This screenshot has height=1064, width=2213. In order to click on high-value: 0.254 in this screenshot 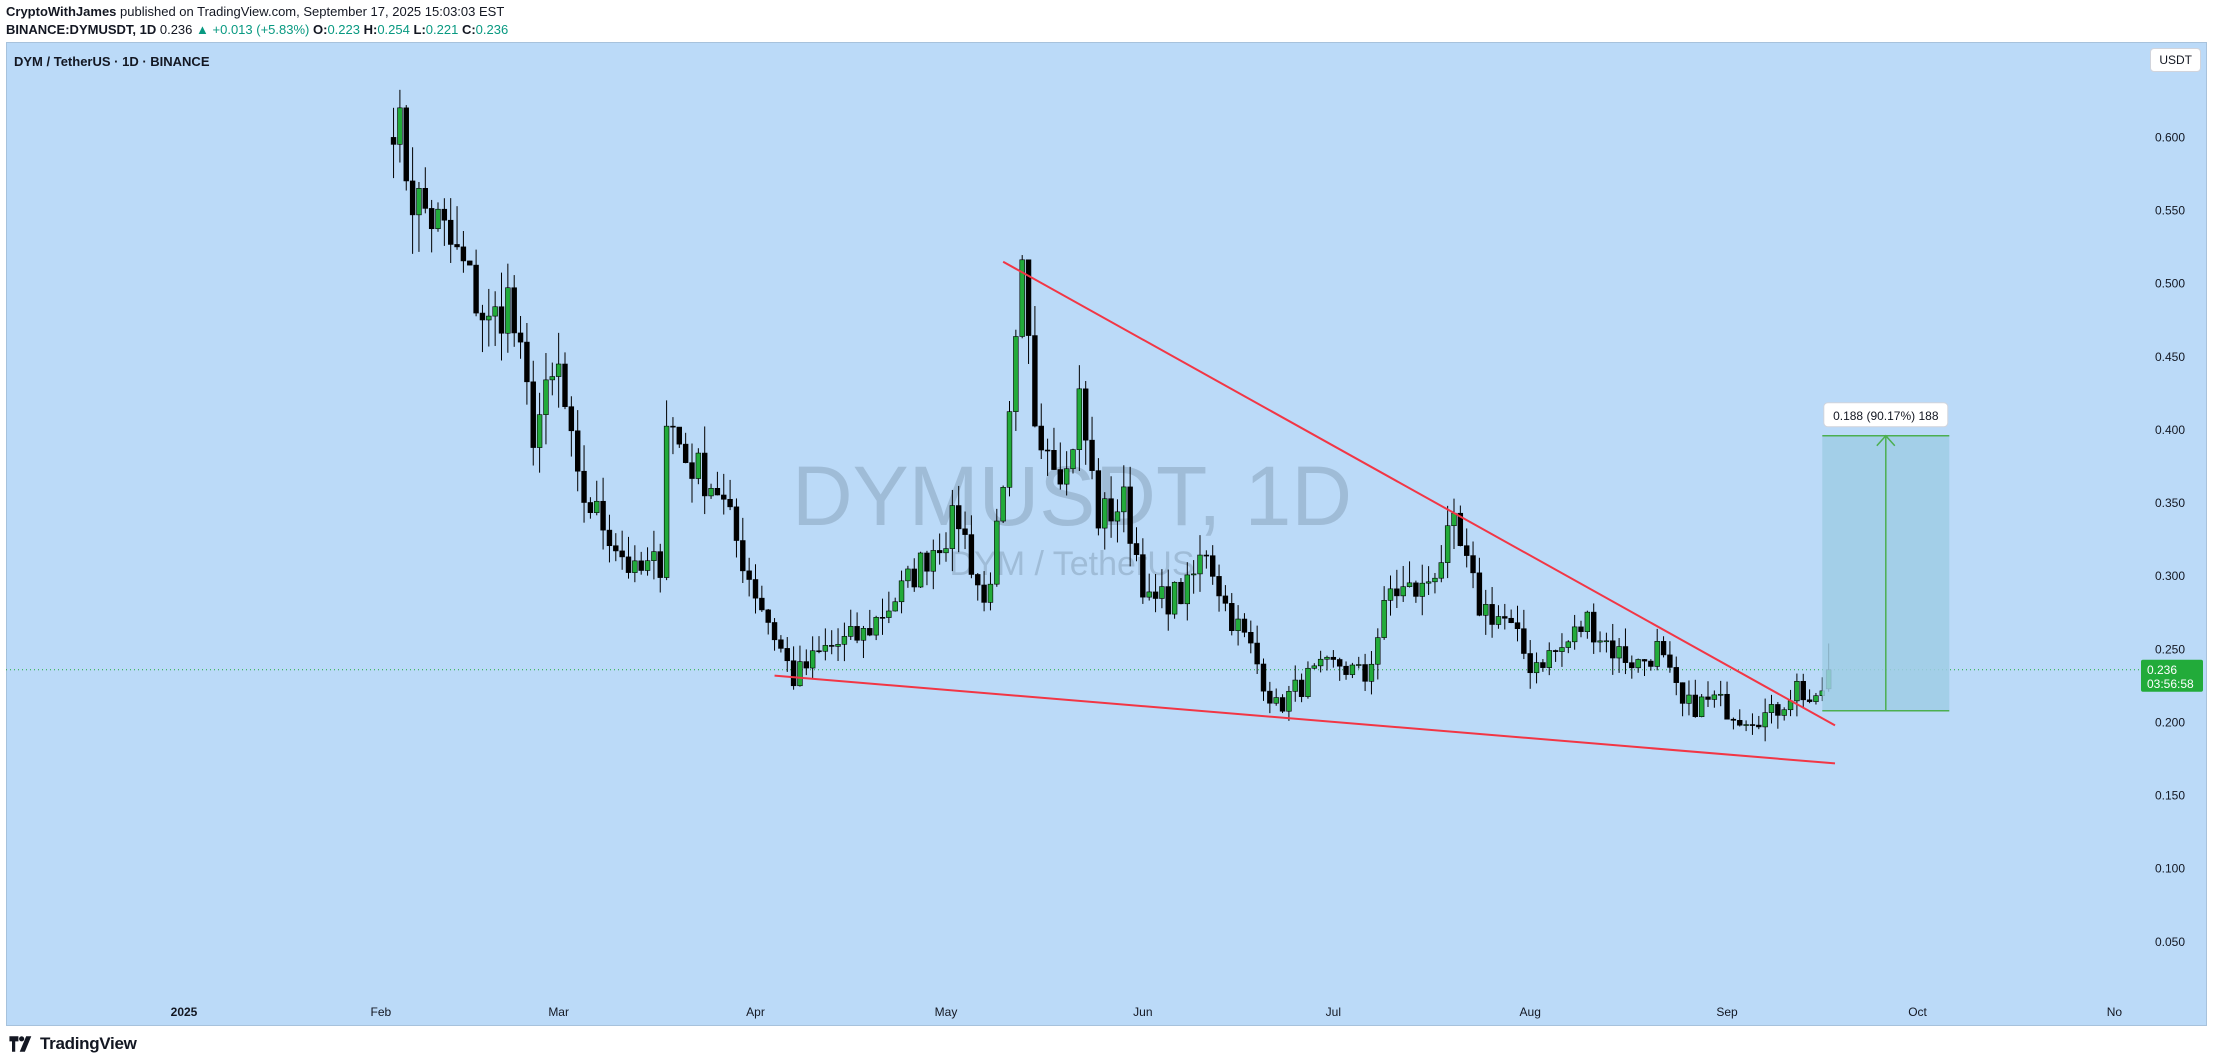, I will do `click(393, 29)`.